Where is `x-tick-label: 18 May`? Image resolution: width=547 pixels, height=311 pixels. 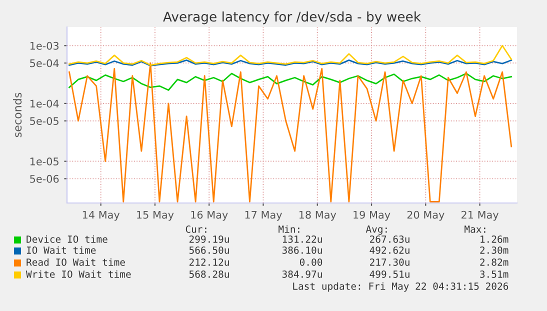
x-tick-label: 18 May is located at coordinates (317, 215).